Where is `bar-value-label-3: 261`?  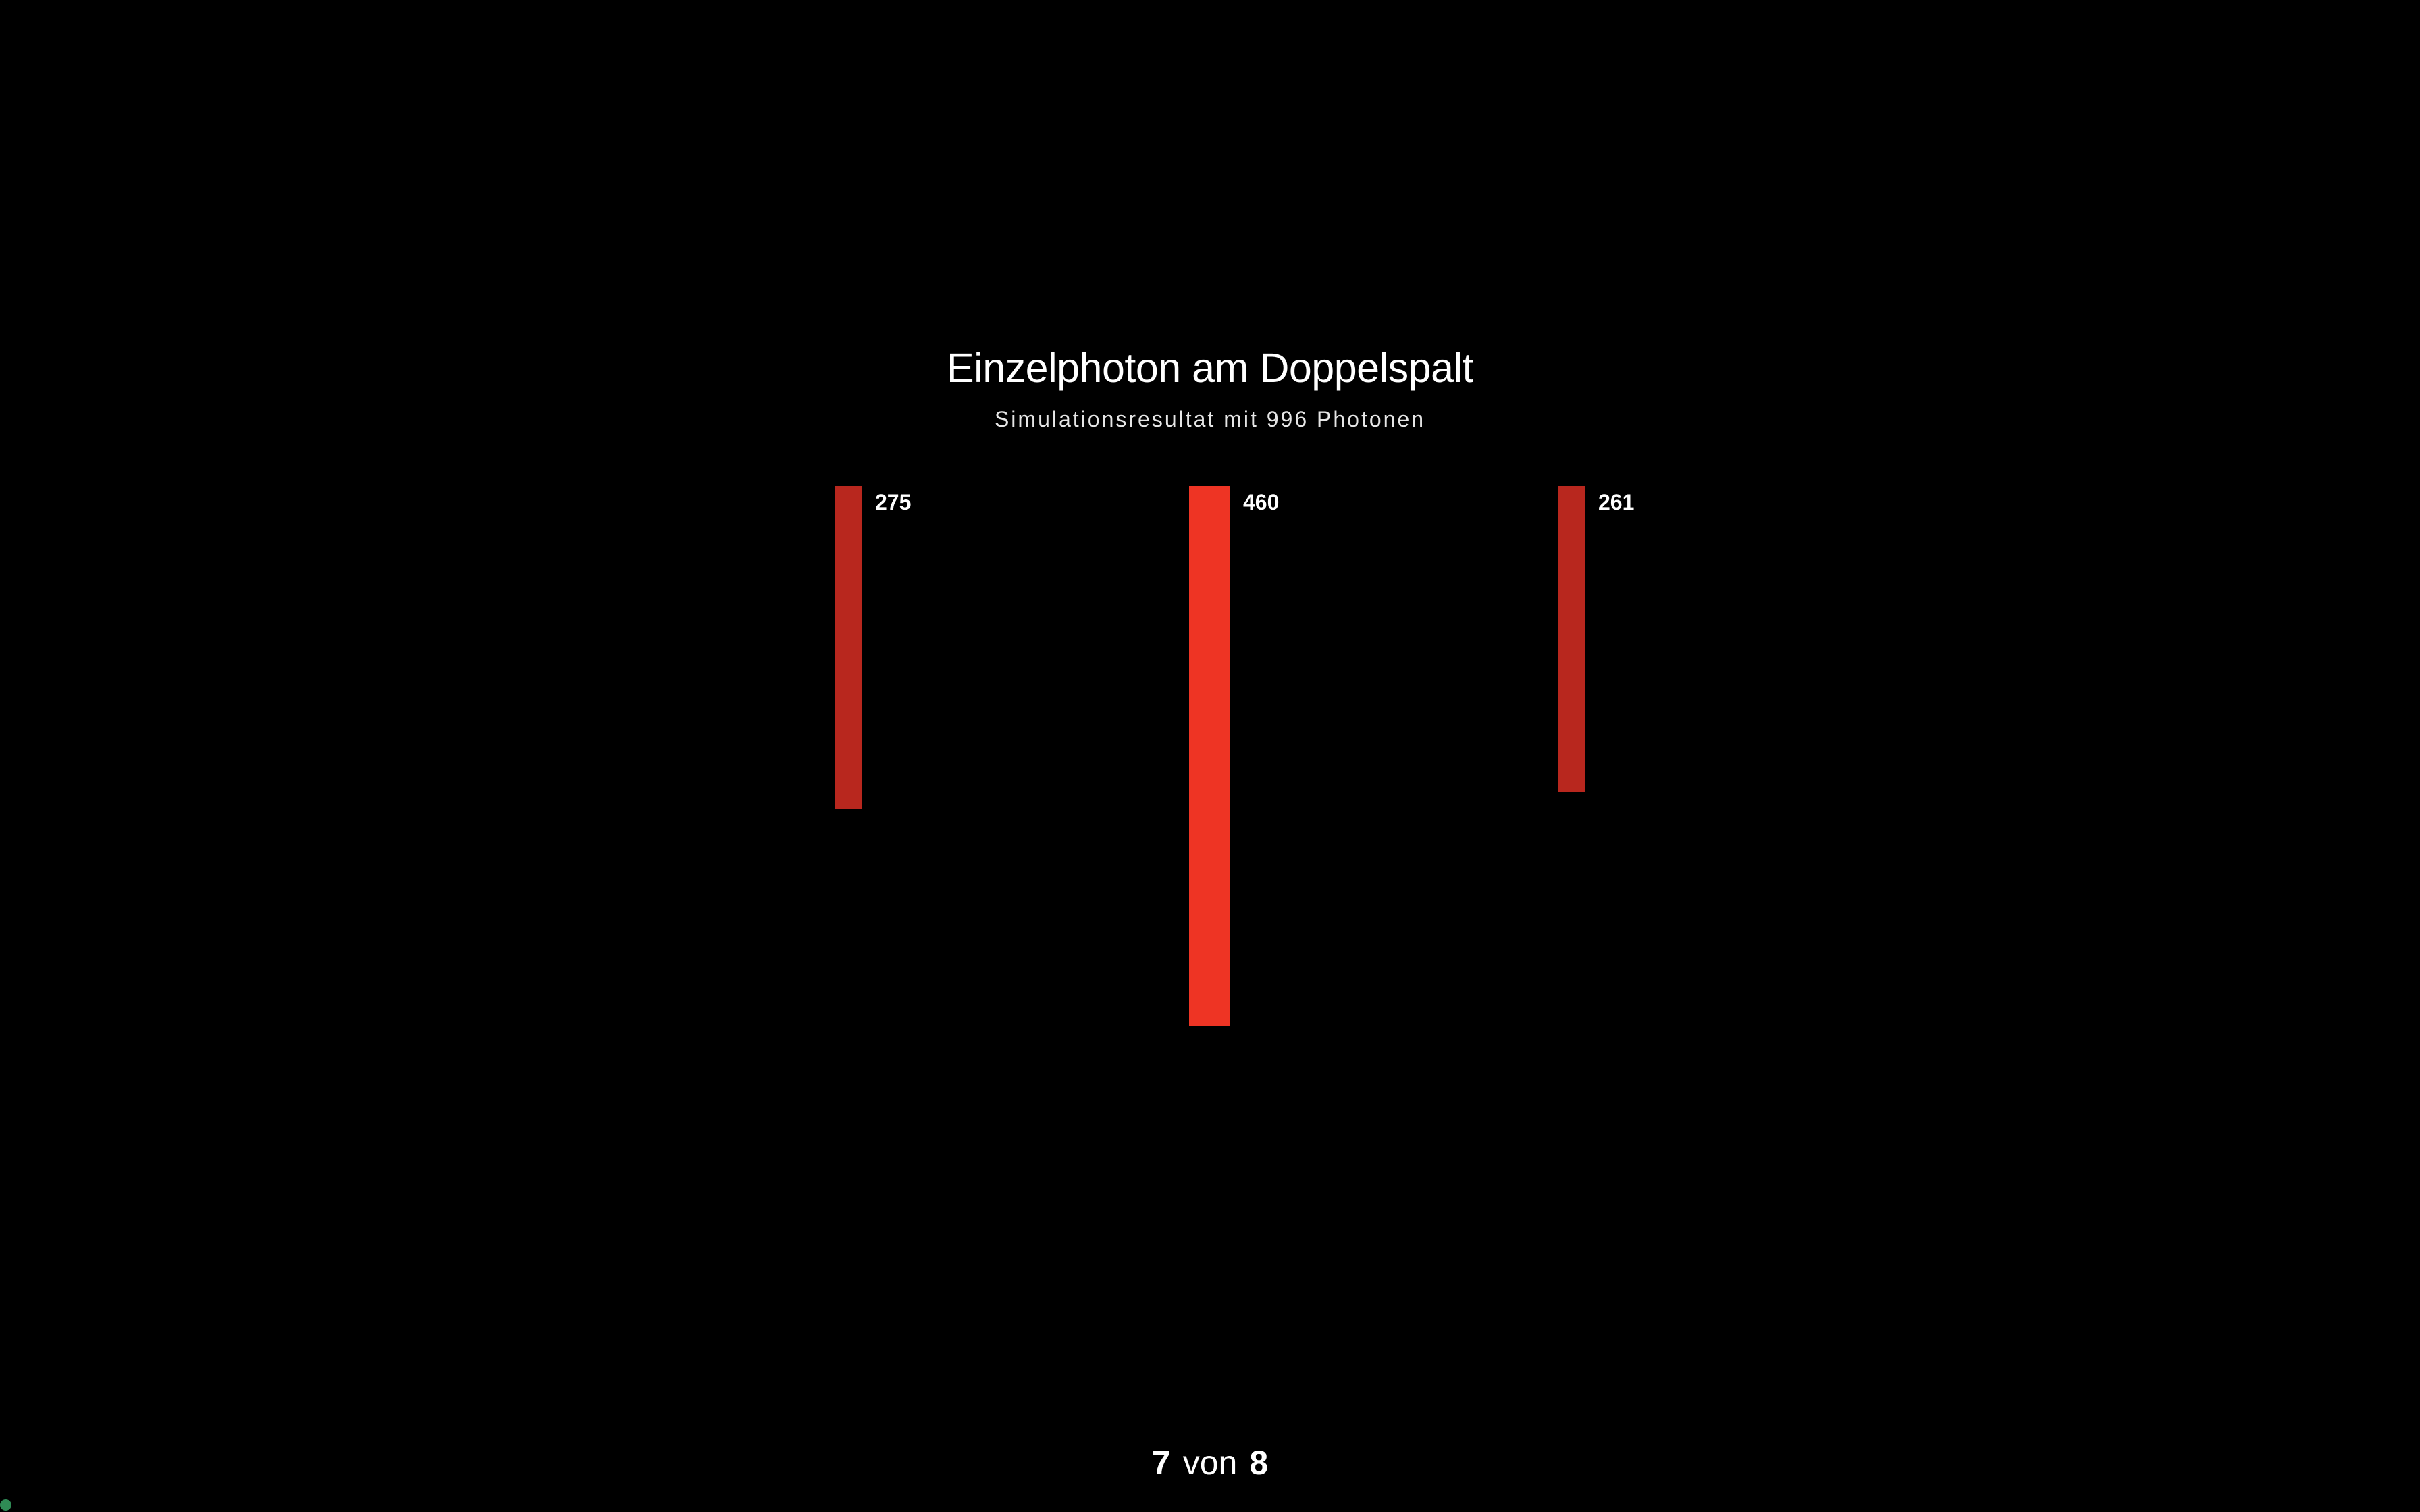 bar-value-label-3: 261 is located at coordinates (1616, 502).